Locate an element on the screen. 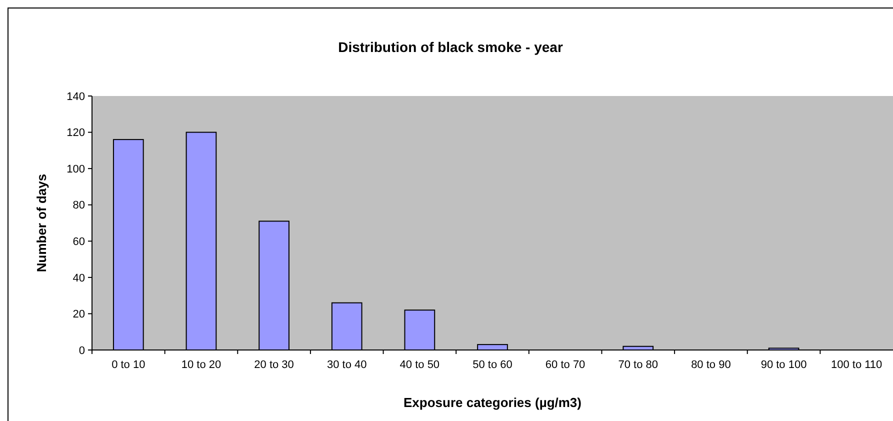  y-tick-label: 0 is located at coordinates (81, 350).